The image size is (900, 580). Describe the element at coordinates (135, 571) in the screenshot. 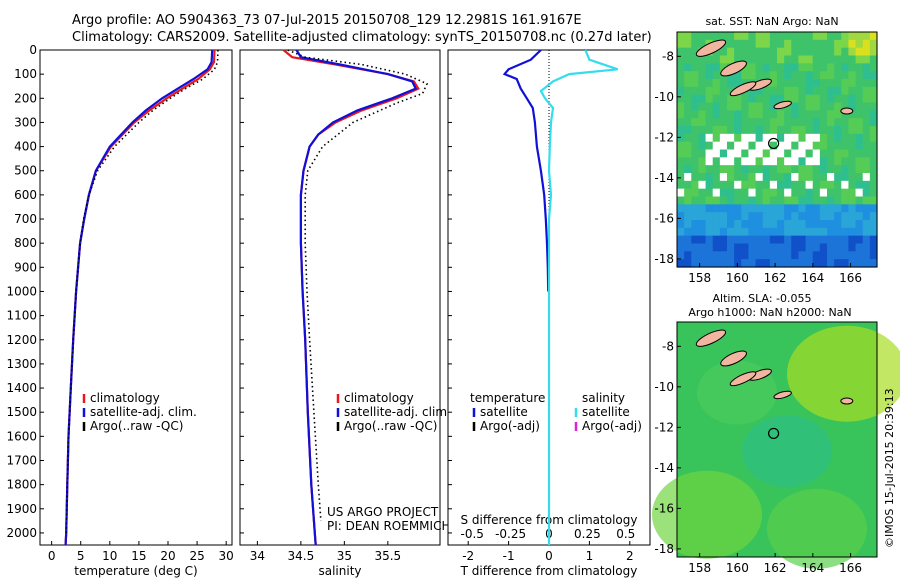

I see `temperature-axis-label: temperature (deg C)` at that location.